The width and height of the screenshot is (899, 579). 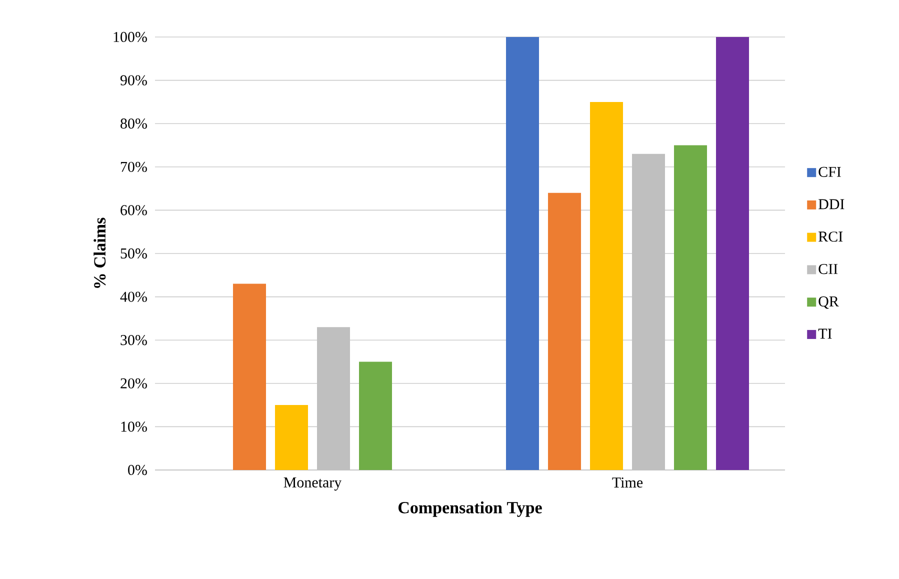 I want to click on legend-label: TI, so click(x=825, y=333).